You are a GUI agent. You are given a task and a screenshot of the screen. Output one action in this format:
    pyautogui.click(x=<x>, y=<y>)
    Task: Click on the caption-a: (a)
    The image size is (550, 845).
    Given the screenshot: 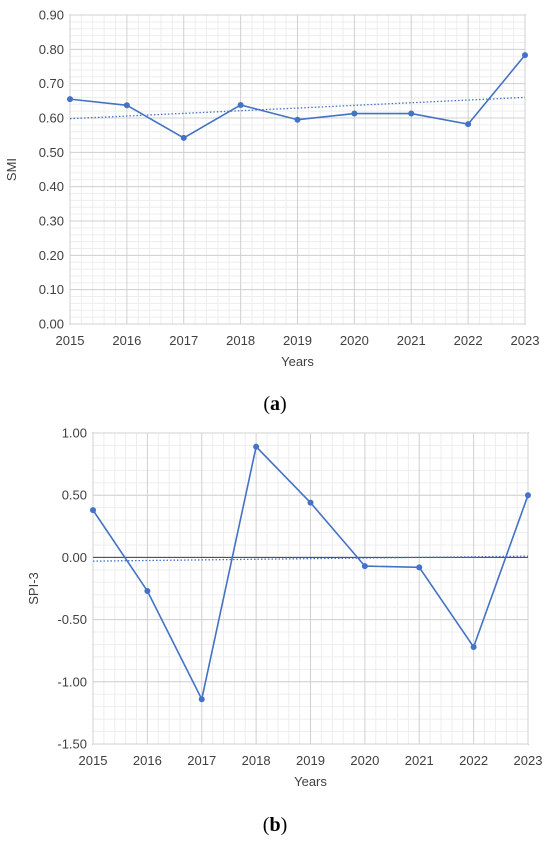 What is the action you would take?
    pyautogui.click(x=275, y=404)
    